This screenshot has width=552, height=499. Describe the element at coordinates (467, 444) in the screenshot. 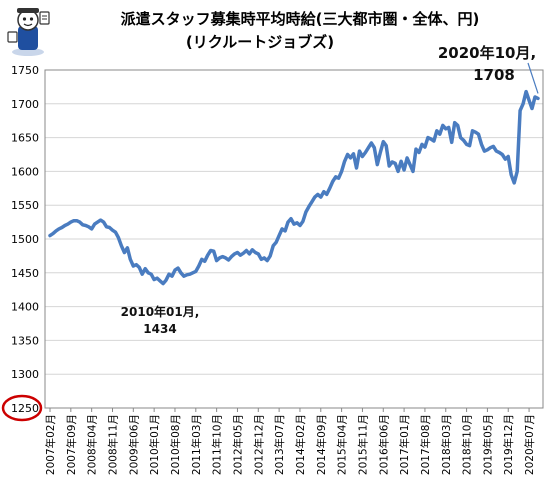

I see `x-tick-label: 2018年10月` at that location.